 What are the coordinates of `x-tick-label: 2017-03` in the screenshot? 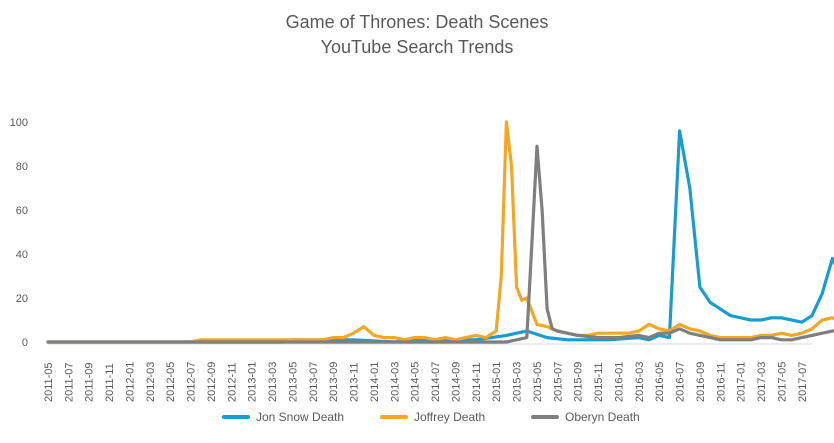 It's located at (762, 382).